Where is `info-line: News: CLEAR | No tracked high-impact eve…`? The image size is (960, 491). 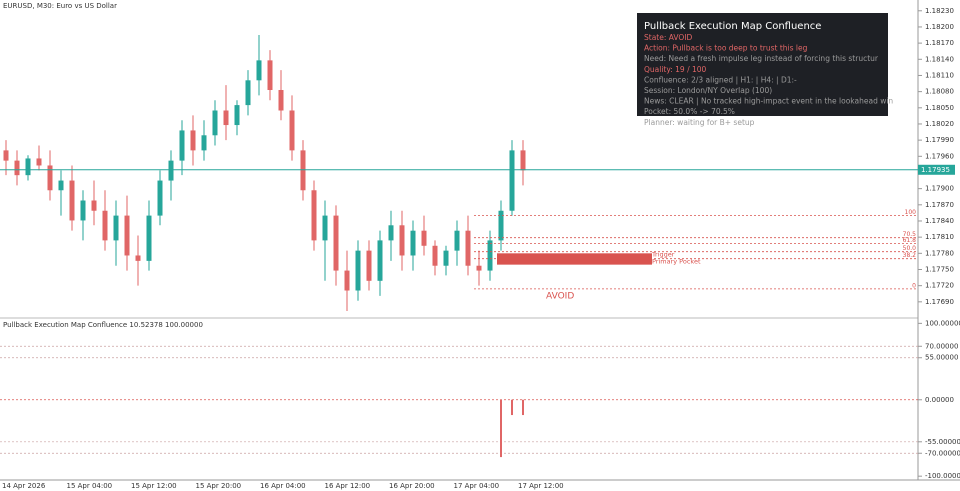 info-line: News: CLEAR | No tracked high-impact eve… is located at coordinates (768, 101).